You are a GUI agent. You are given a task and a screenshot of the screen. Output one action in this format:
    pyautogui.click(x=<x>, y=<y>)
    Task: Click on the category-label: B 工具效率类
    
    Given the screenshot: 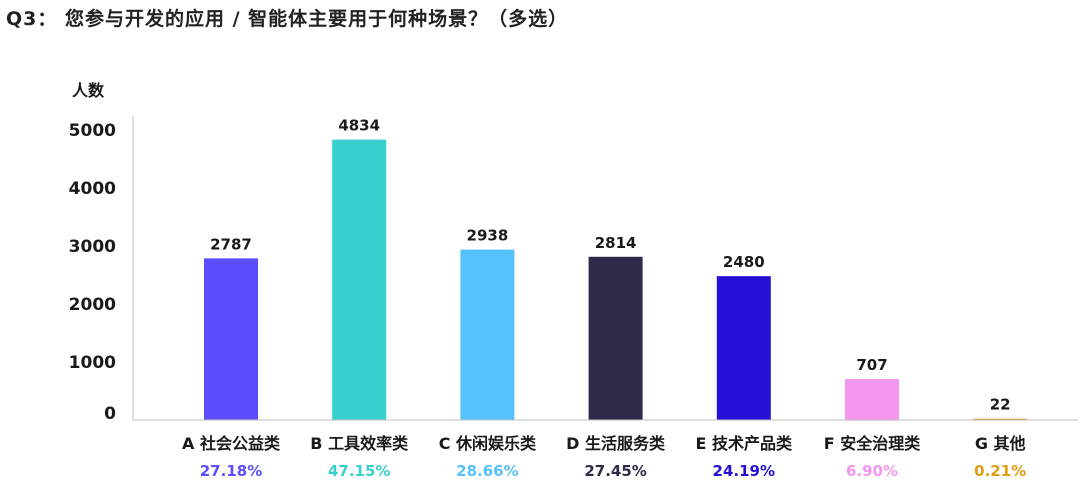 What is the action you would take?
    pyautogui.click(x=359, y=443)
    